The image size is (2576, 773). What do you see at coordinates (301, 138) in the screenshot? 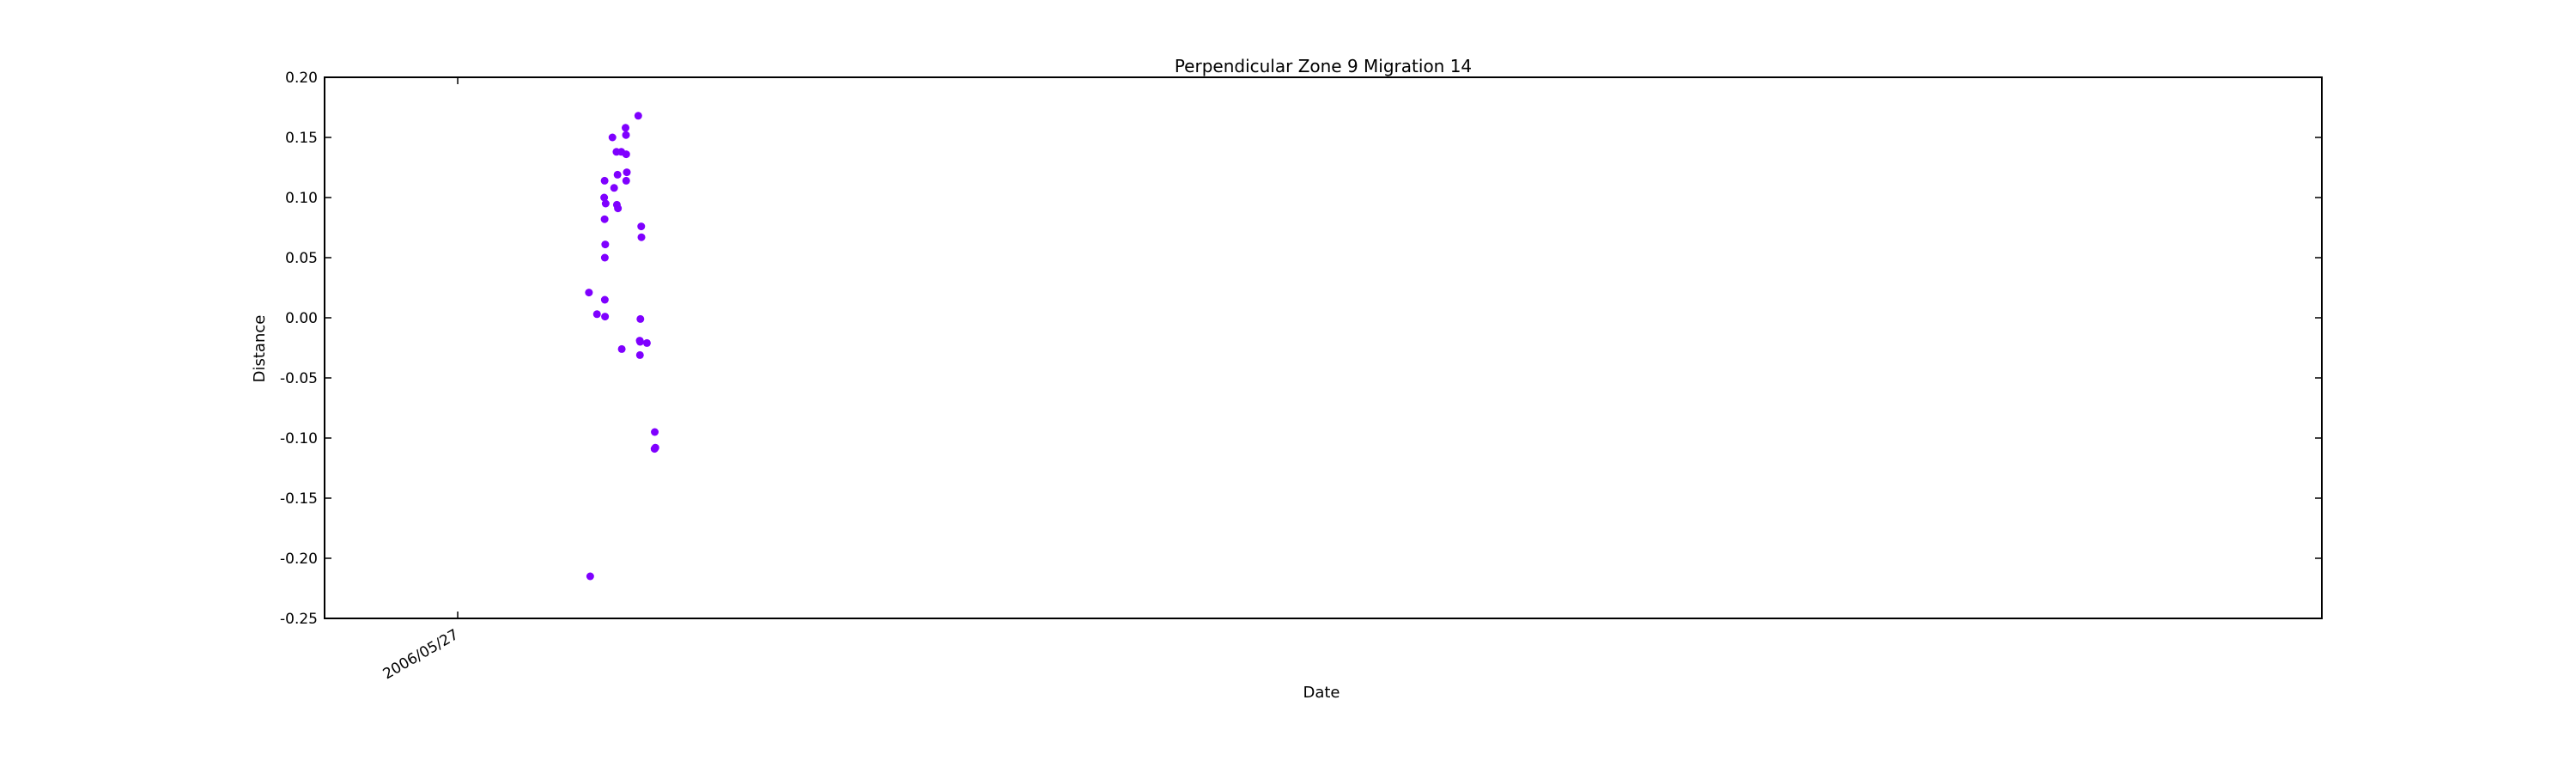
I see `y-tick-label: 0.15` at bounding box center [301, 138].